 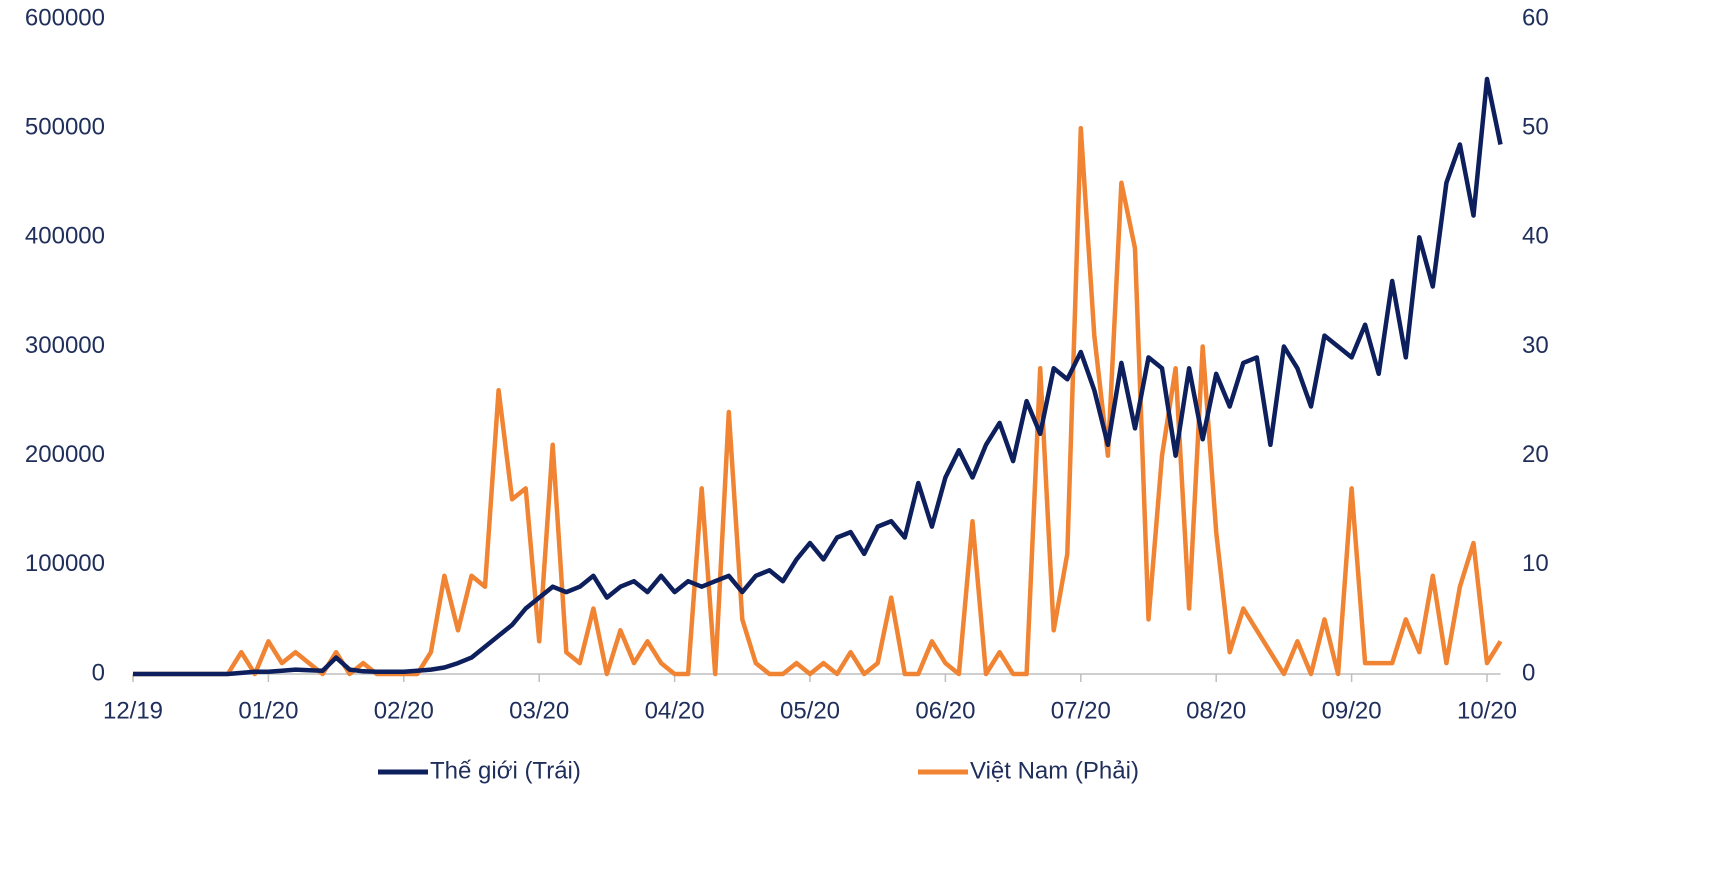 I want to click on legend-label: Thế giới (Trái), so click(x=505, y=770).